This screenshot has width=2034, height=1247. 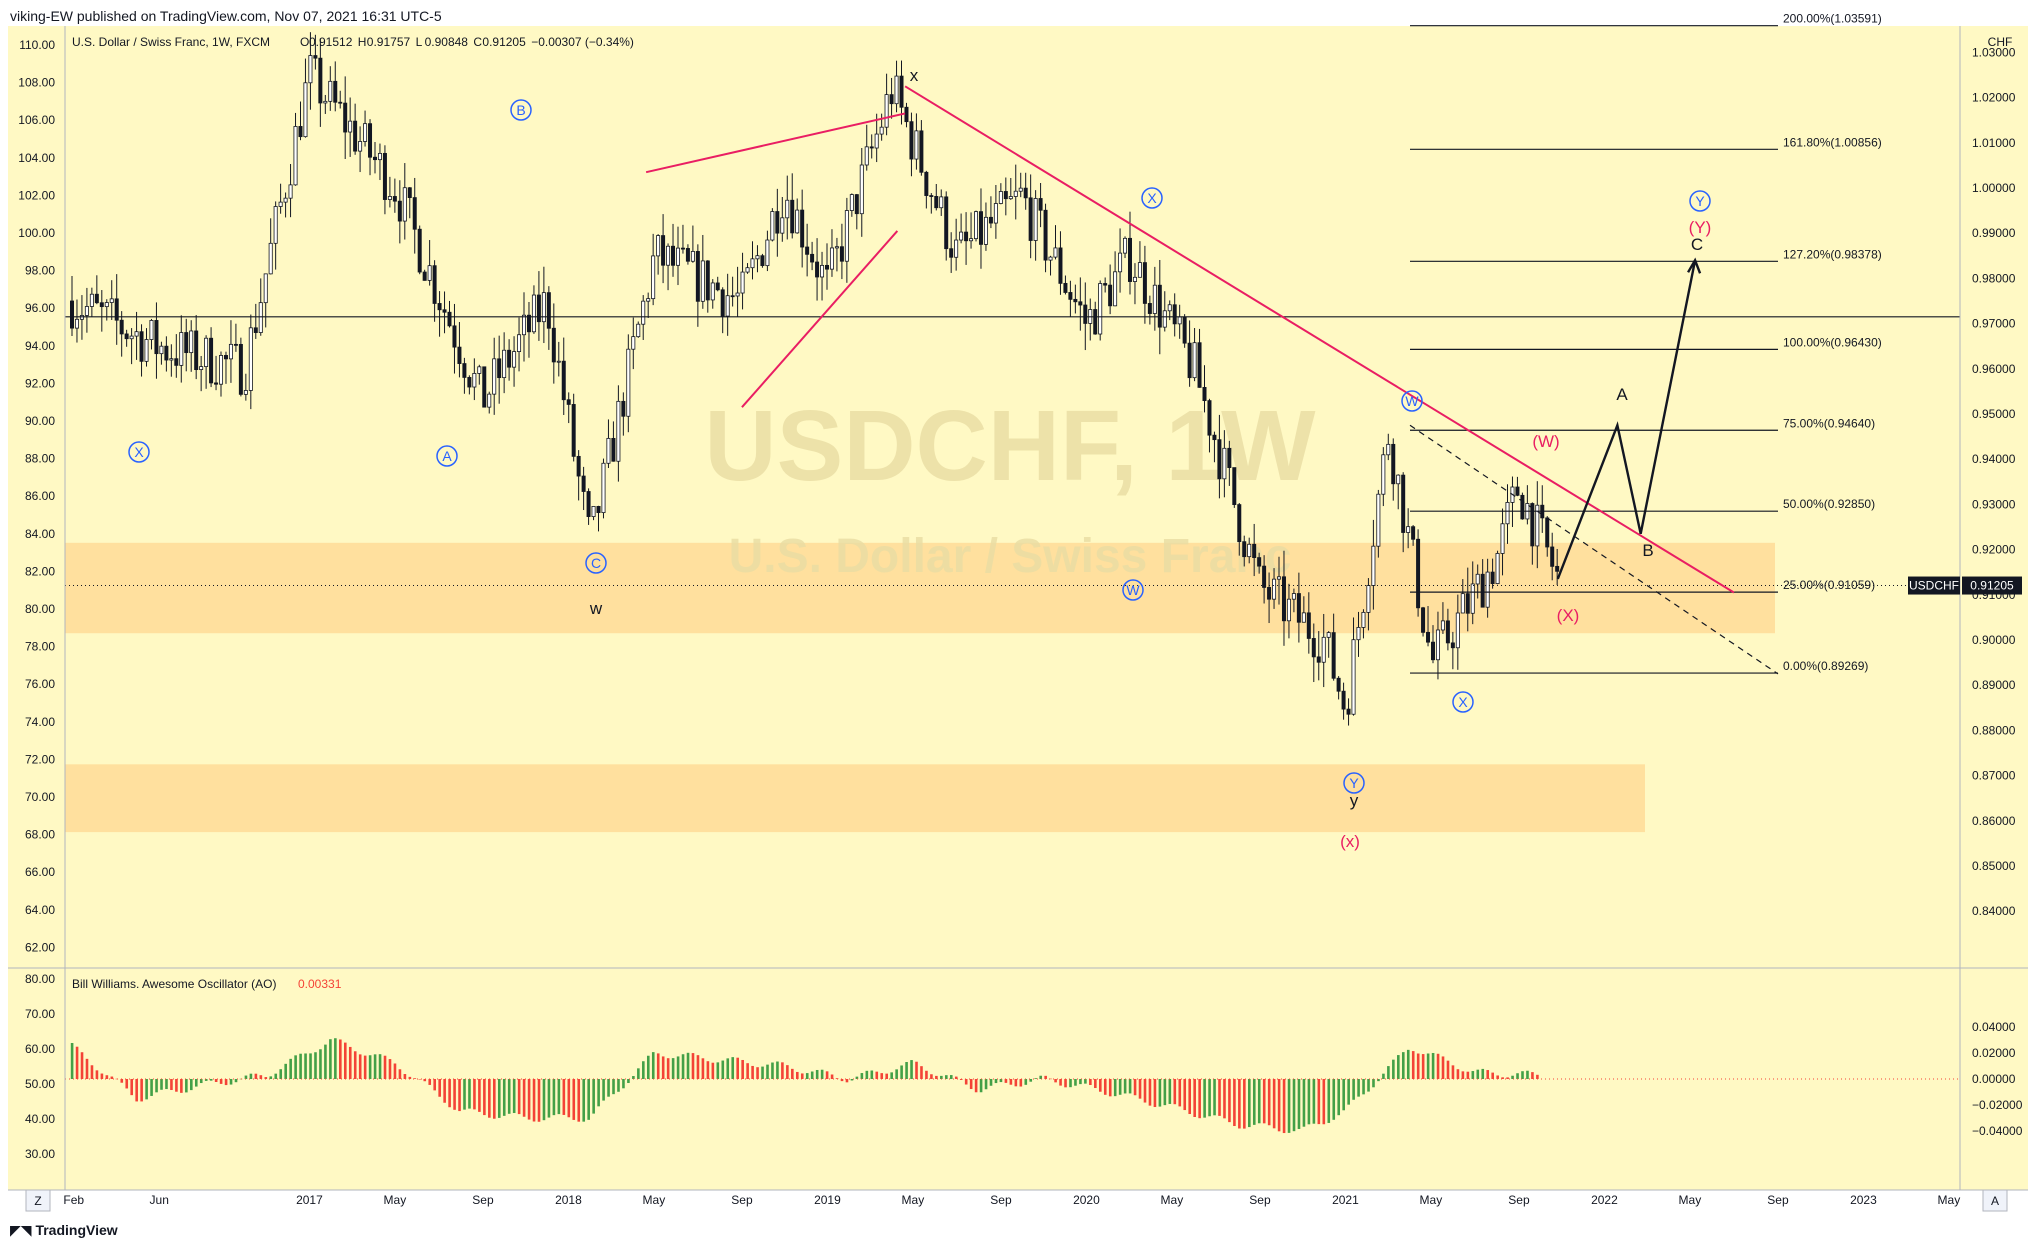 What do you see at coordinates (596, 563) in the screenshot?
I see `wave-label-blue: C` at bounding box center [596, 563].